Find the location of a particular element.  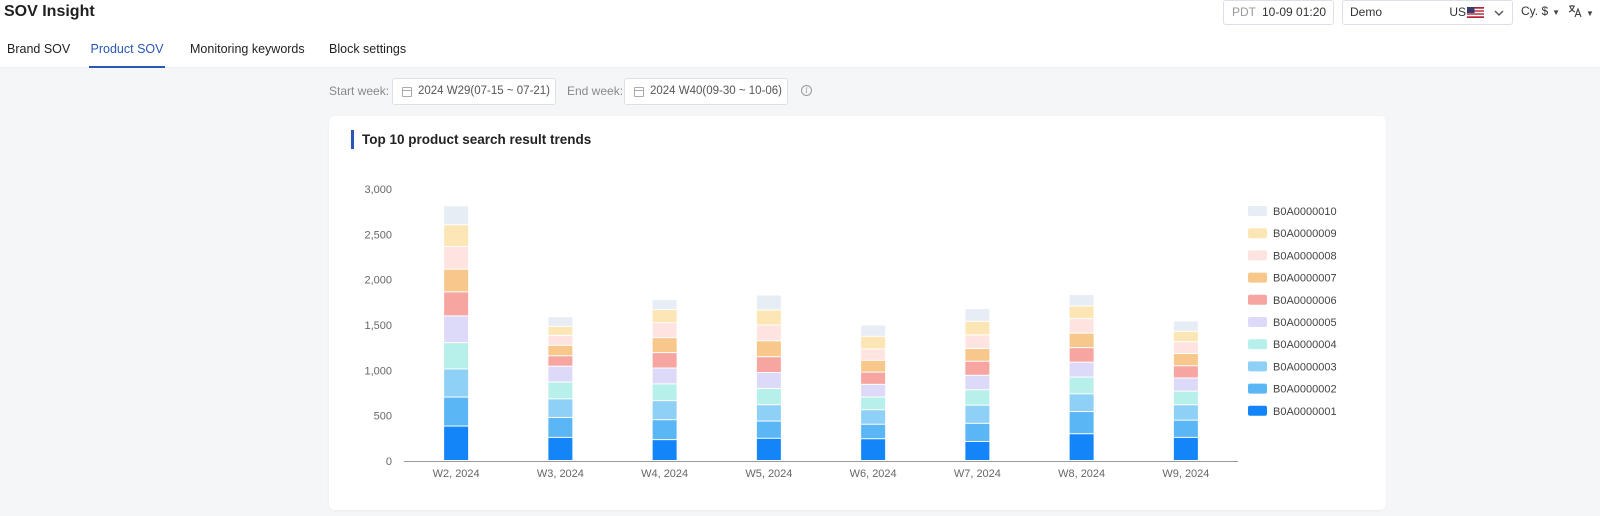

tab-brand-sov: Brand SOV is located at coordinates (39, 49).